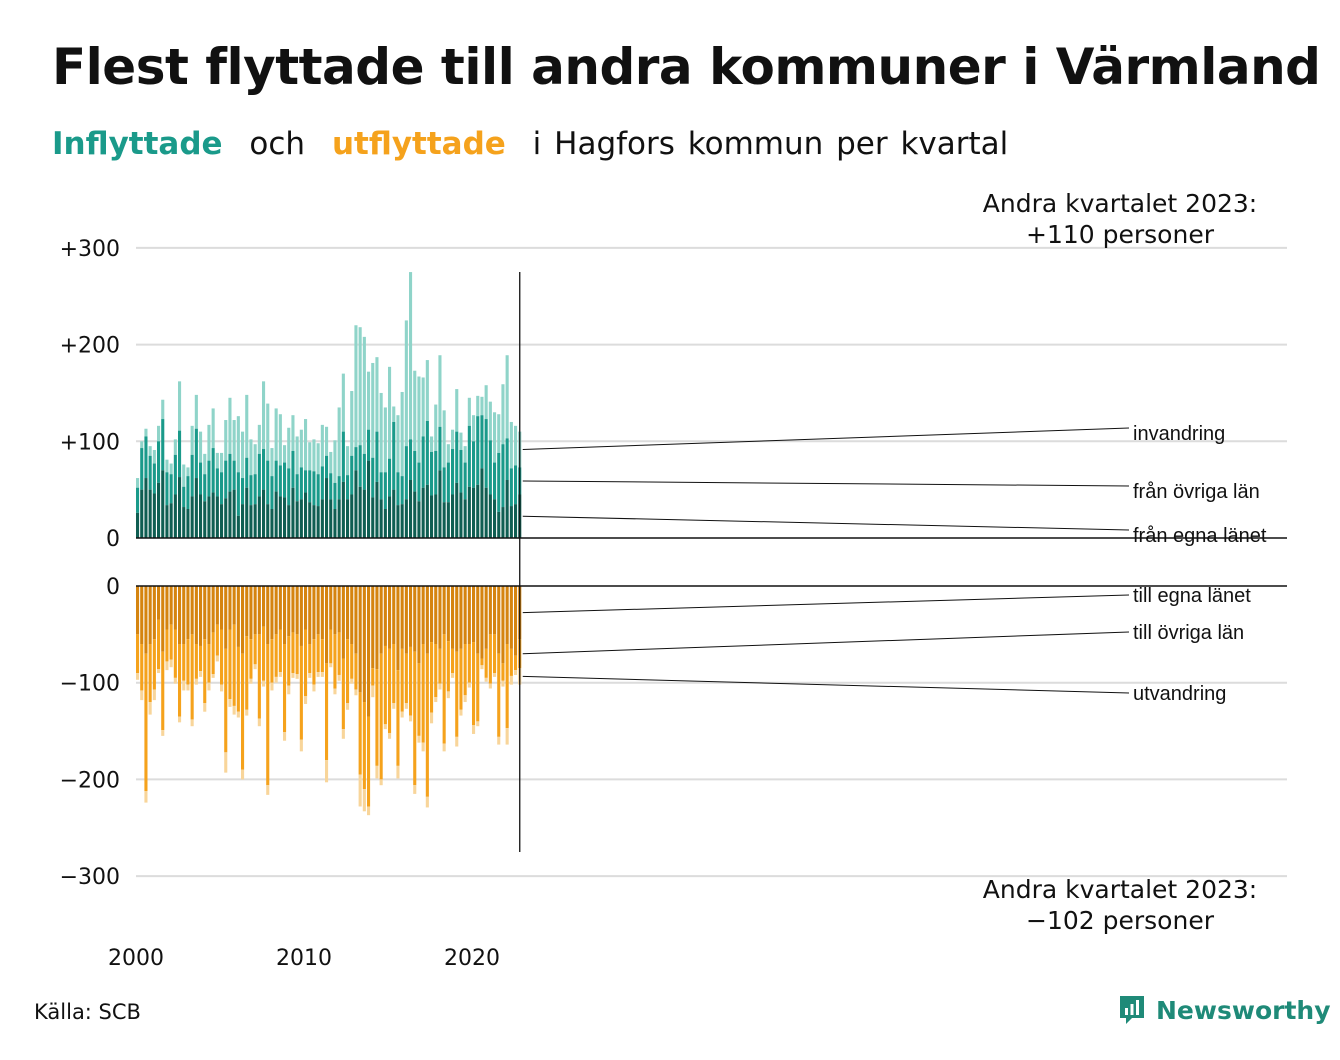  I want to click on series-label-outflow: utvandring, so click(1179, 694).